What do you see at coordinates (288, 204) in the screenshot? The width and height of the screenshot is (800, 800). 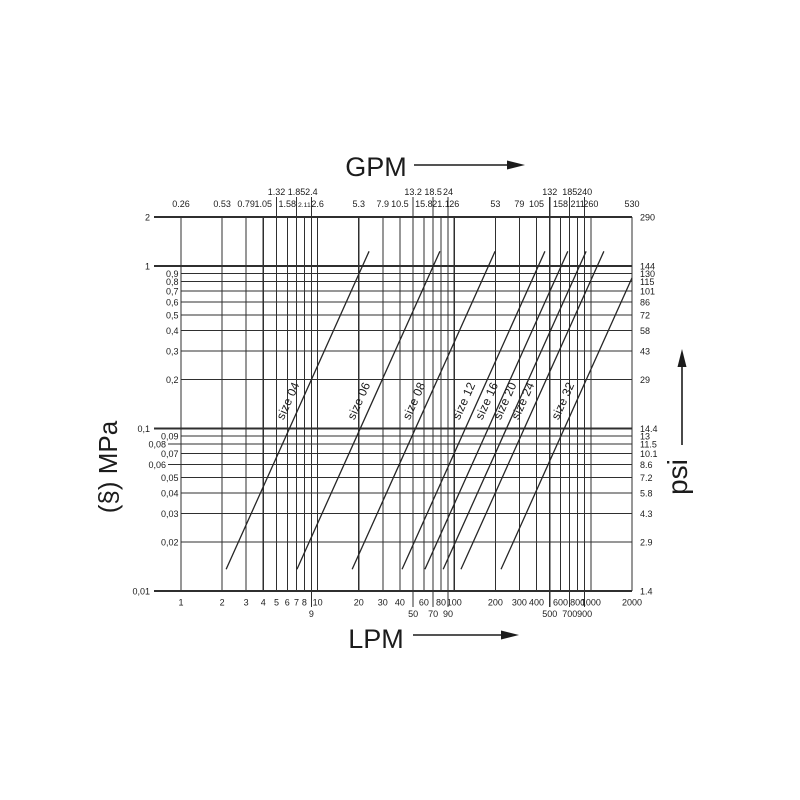 I see `gpm-tick-label: 1.58` at bounding box center [288, 204].